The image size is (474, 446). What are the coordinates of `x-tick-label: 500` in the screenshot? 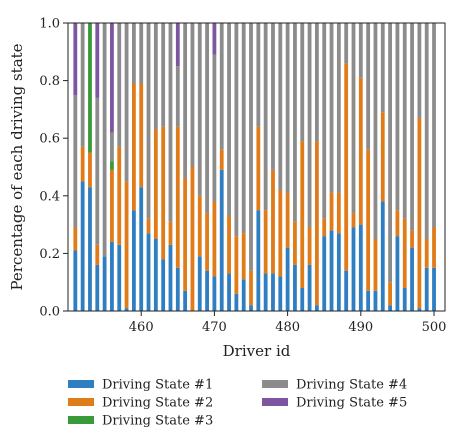 It's located at (434, 327).